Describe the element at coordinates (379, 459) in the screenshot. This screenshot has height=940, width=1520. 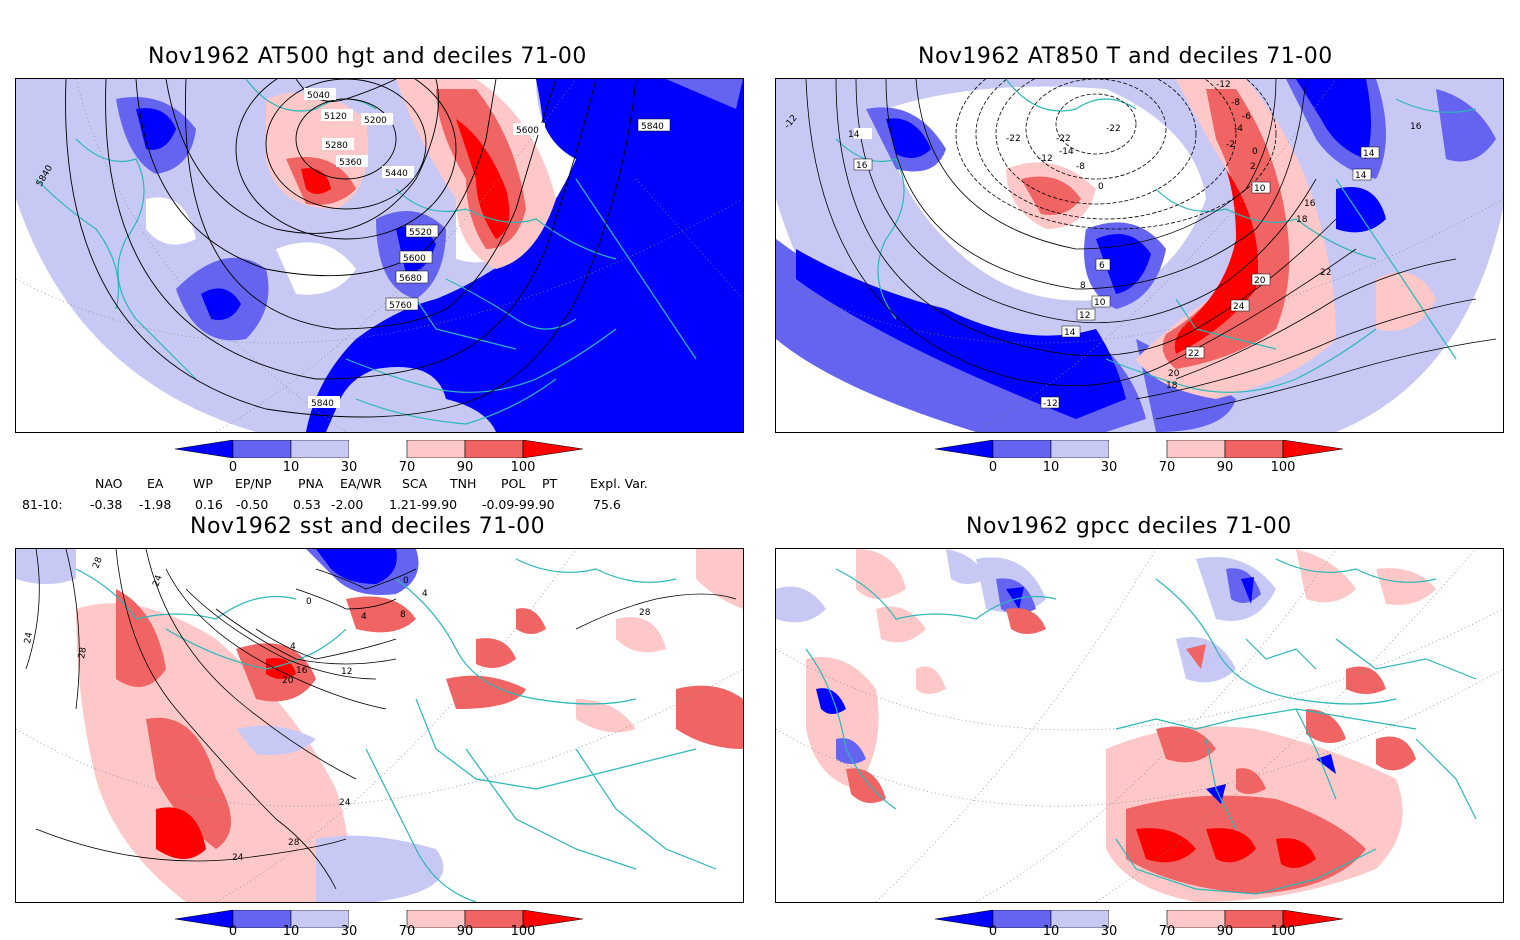
I see `colorbar-hgt500: 0 10 30 70 90 100` at that location.